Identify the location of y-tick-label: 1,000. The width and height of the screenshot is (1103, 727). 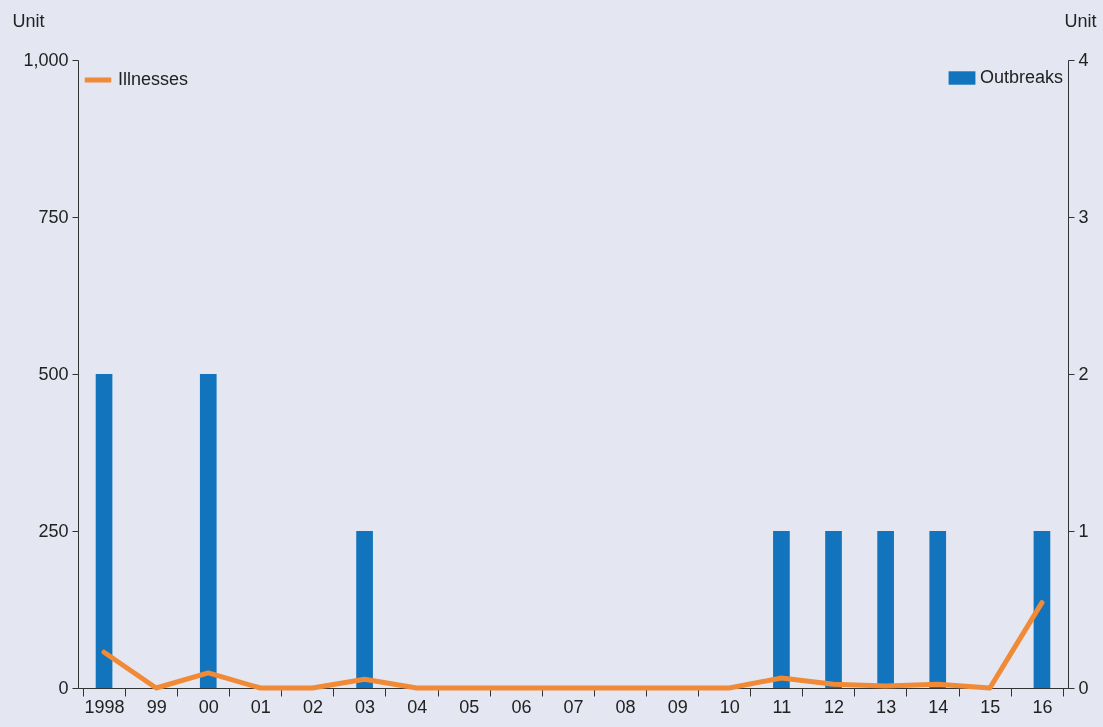
(46, 59).